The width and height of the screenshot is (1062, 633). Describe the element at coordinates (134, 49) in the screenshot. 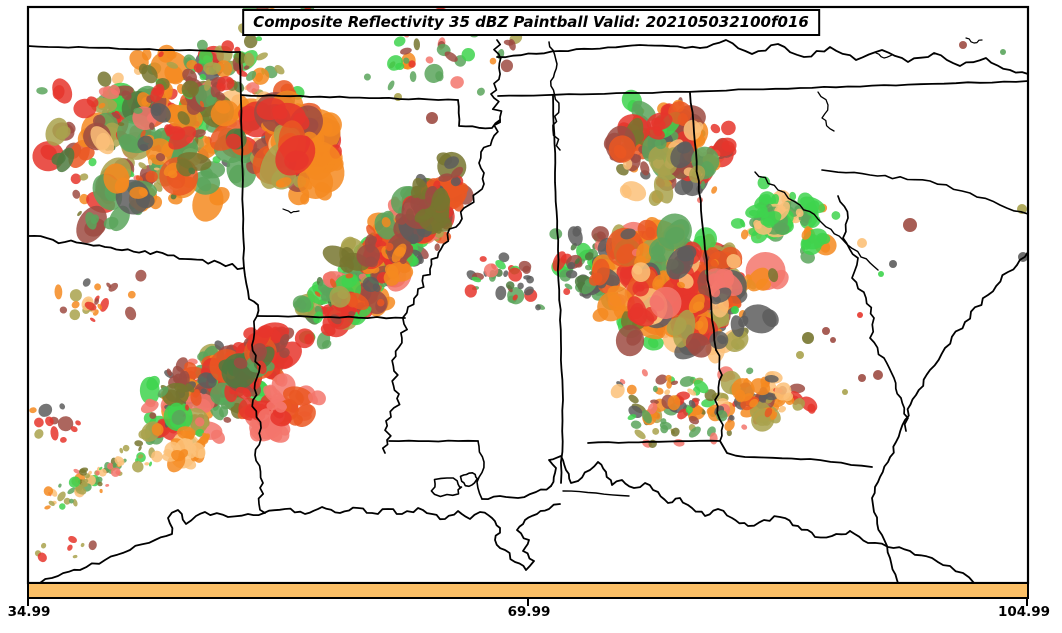

I see `border-kansas-oklahoma` at that location.